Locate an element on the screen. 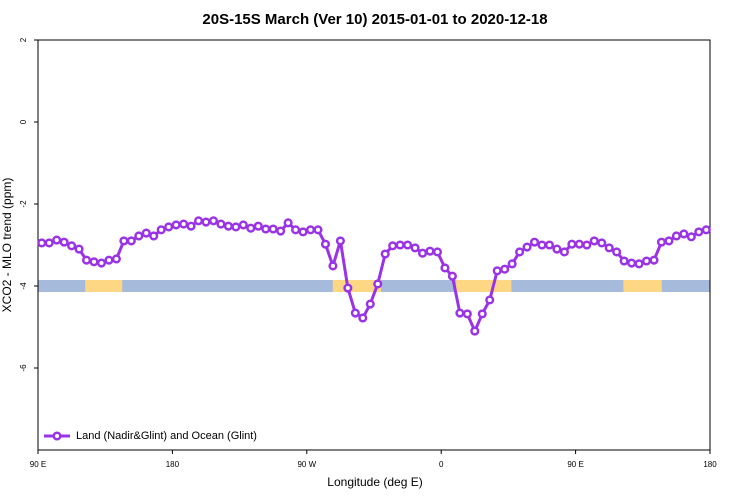  y-tick-label: 0 is located at coordinates (23, 121).